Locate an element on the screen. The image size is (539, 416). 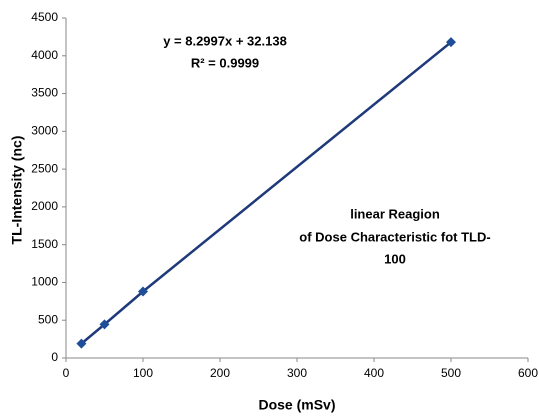
x-axis-title: Dose (mSv) is located at coordinates (296, 405).